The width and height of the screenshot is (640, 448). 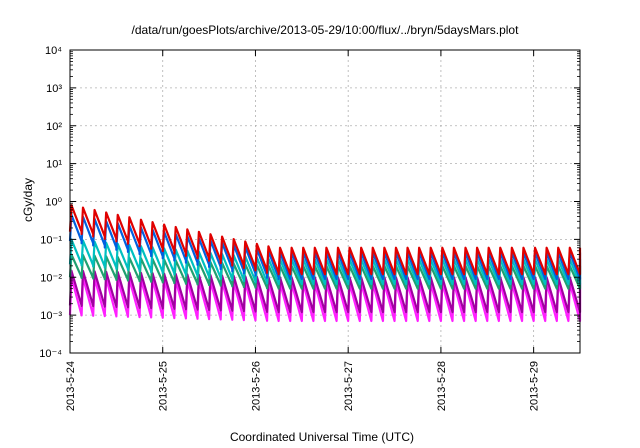 What do you see at coordinates (53, 51) in the screenshot?
I see `y-tick-label: 10⁴` at bounding box center [53, 51].